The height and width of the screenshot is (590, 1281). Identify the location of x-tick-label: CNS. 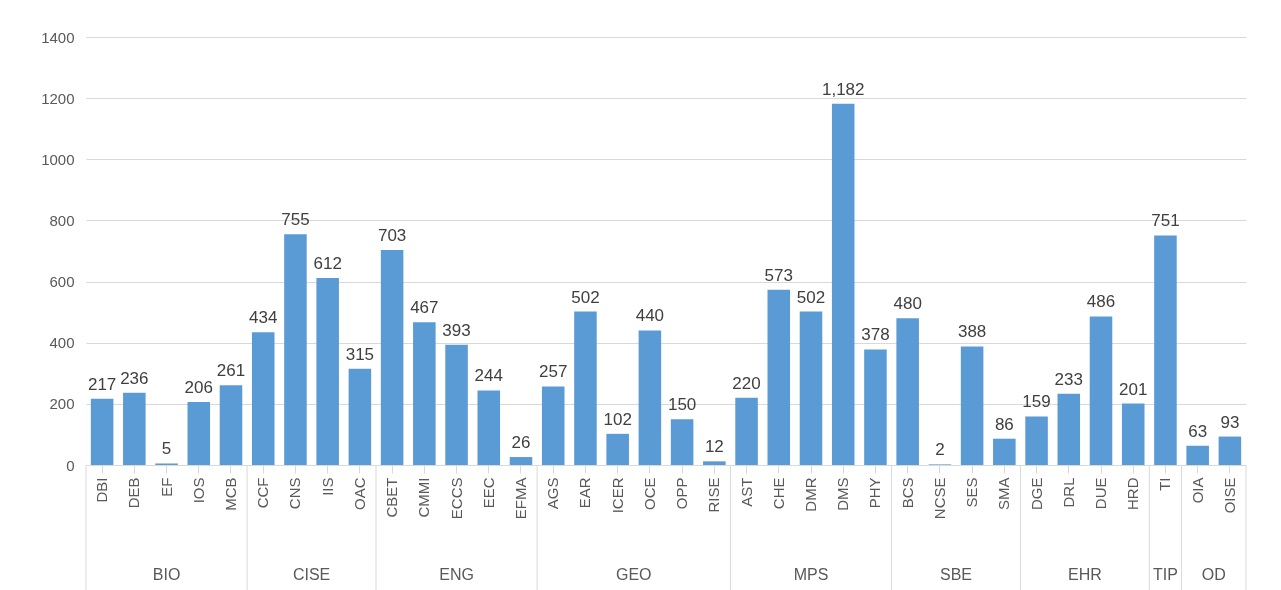
(295, 493).